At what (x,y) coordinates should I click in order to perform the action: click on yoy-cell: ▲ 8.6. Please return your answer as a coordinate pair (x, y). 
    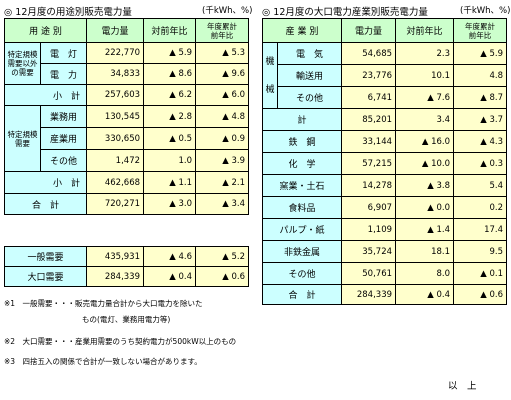
    Looking at the image, I should click on (170, 74).